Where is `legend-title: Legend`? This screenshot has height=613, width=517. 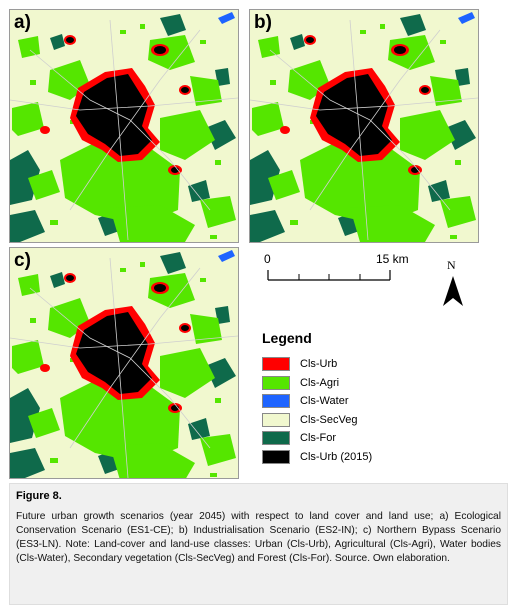
legend-title: Legend is located at coordinates (287, 338).